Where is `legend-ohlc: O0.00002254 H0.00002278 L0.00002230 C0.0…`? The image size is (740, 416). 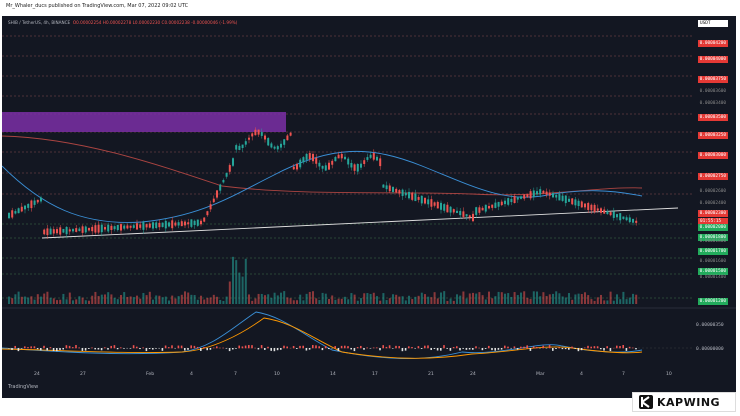
legend-ohlc: O0.00002254 H0.00002278 L0.00002230 C0.0… is located at coordinates (155, 22).